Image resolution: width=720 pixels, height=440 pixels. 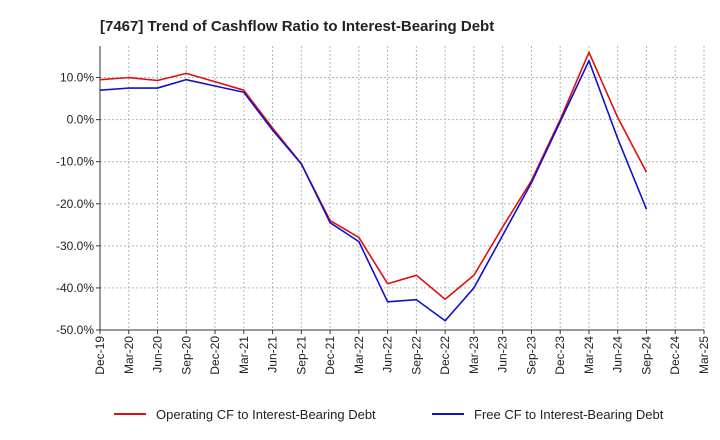 What do you see at coordinates (569, 414) in the screenshot?
I see `legend-label-2: Free CF to Interest-Bearing Debt` at bounding box center [569, 414].